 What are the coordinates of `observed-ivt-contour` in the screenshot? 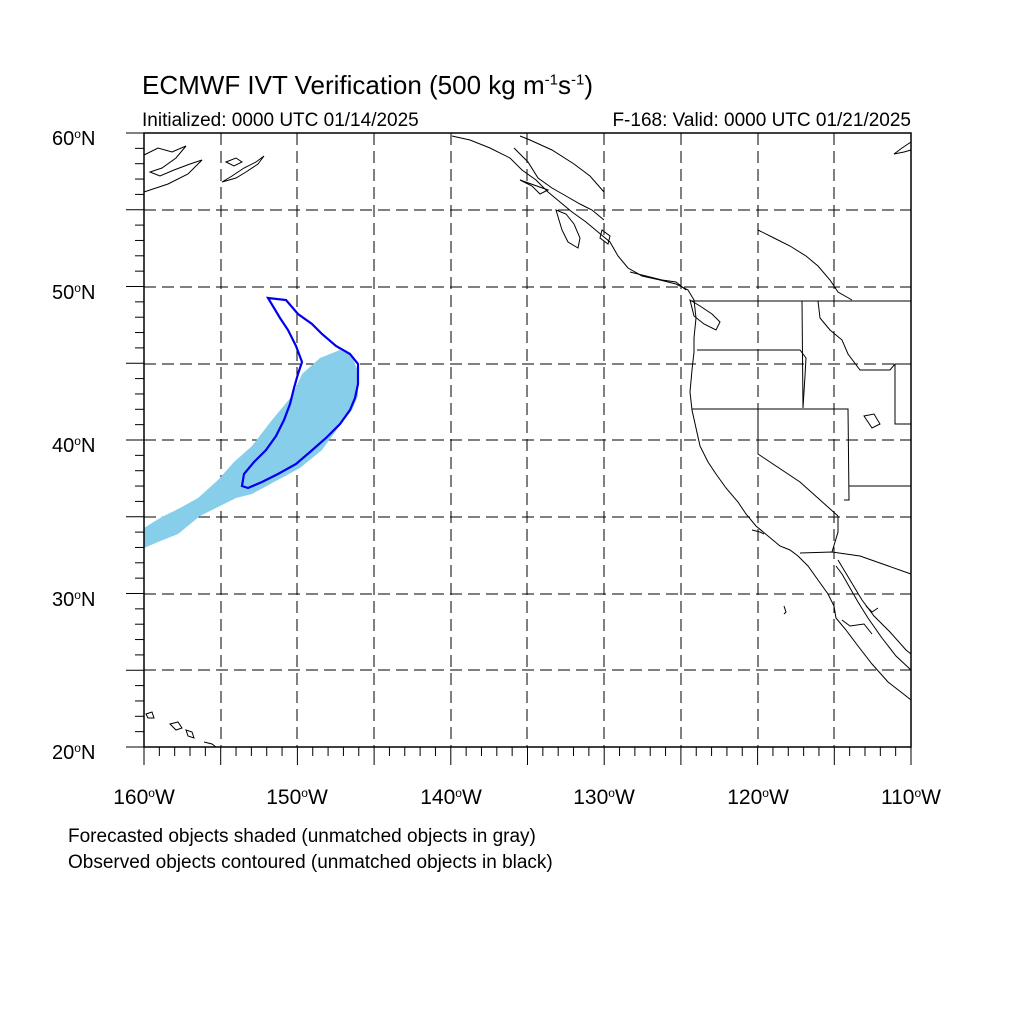 It's located at (300, 393).